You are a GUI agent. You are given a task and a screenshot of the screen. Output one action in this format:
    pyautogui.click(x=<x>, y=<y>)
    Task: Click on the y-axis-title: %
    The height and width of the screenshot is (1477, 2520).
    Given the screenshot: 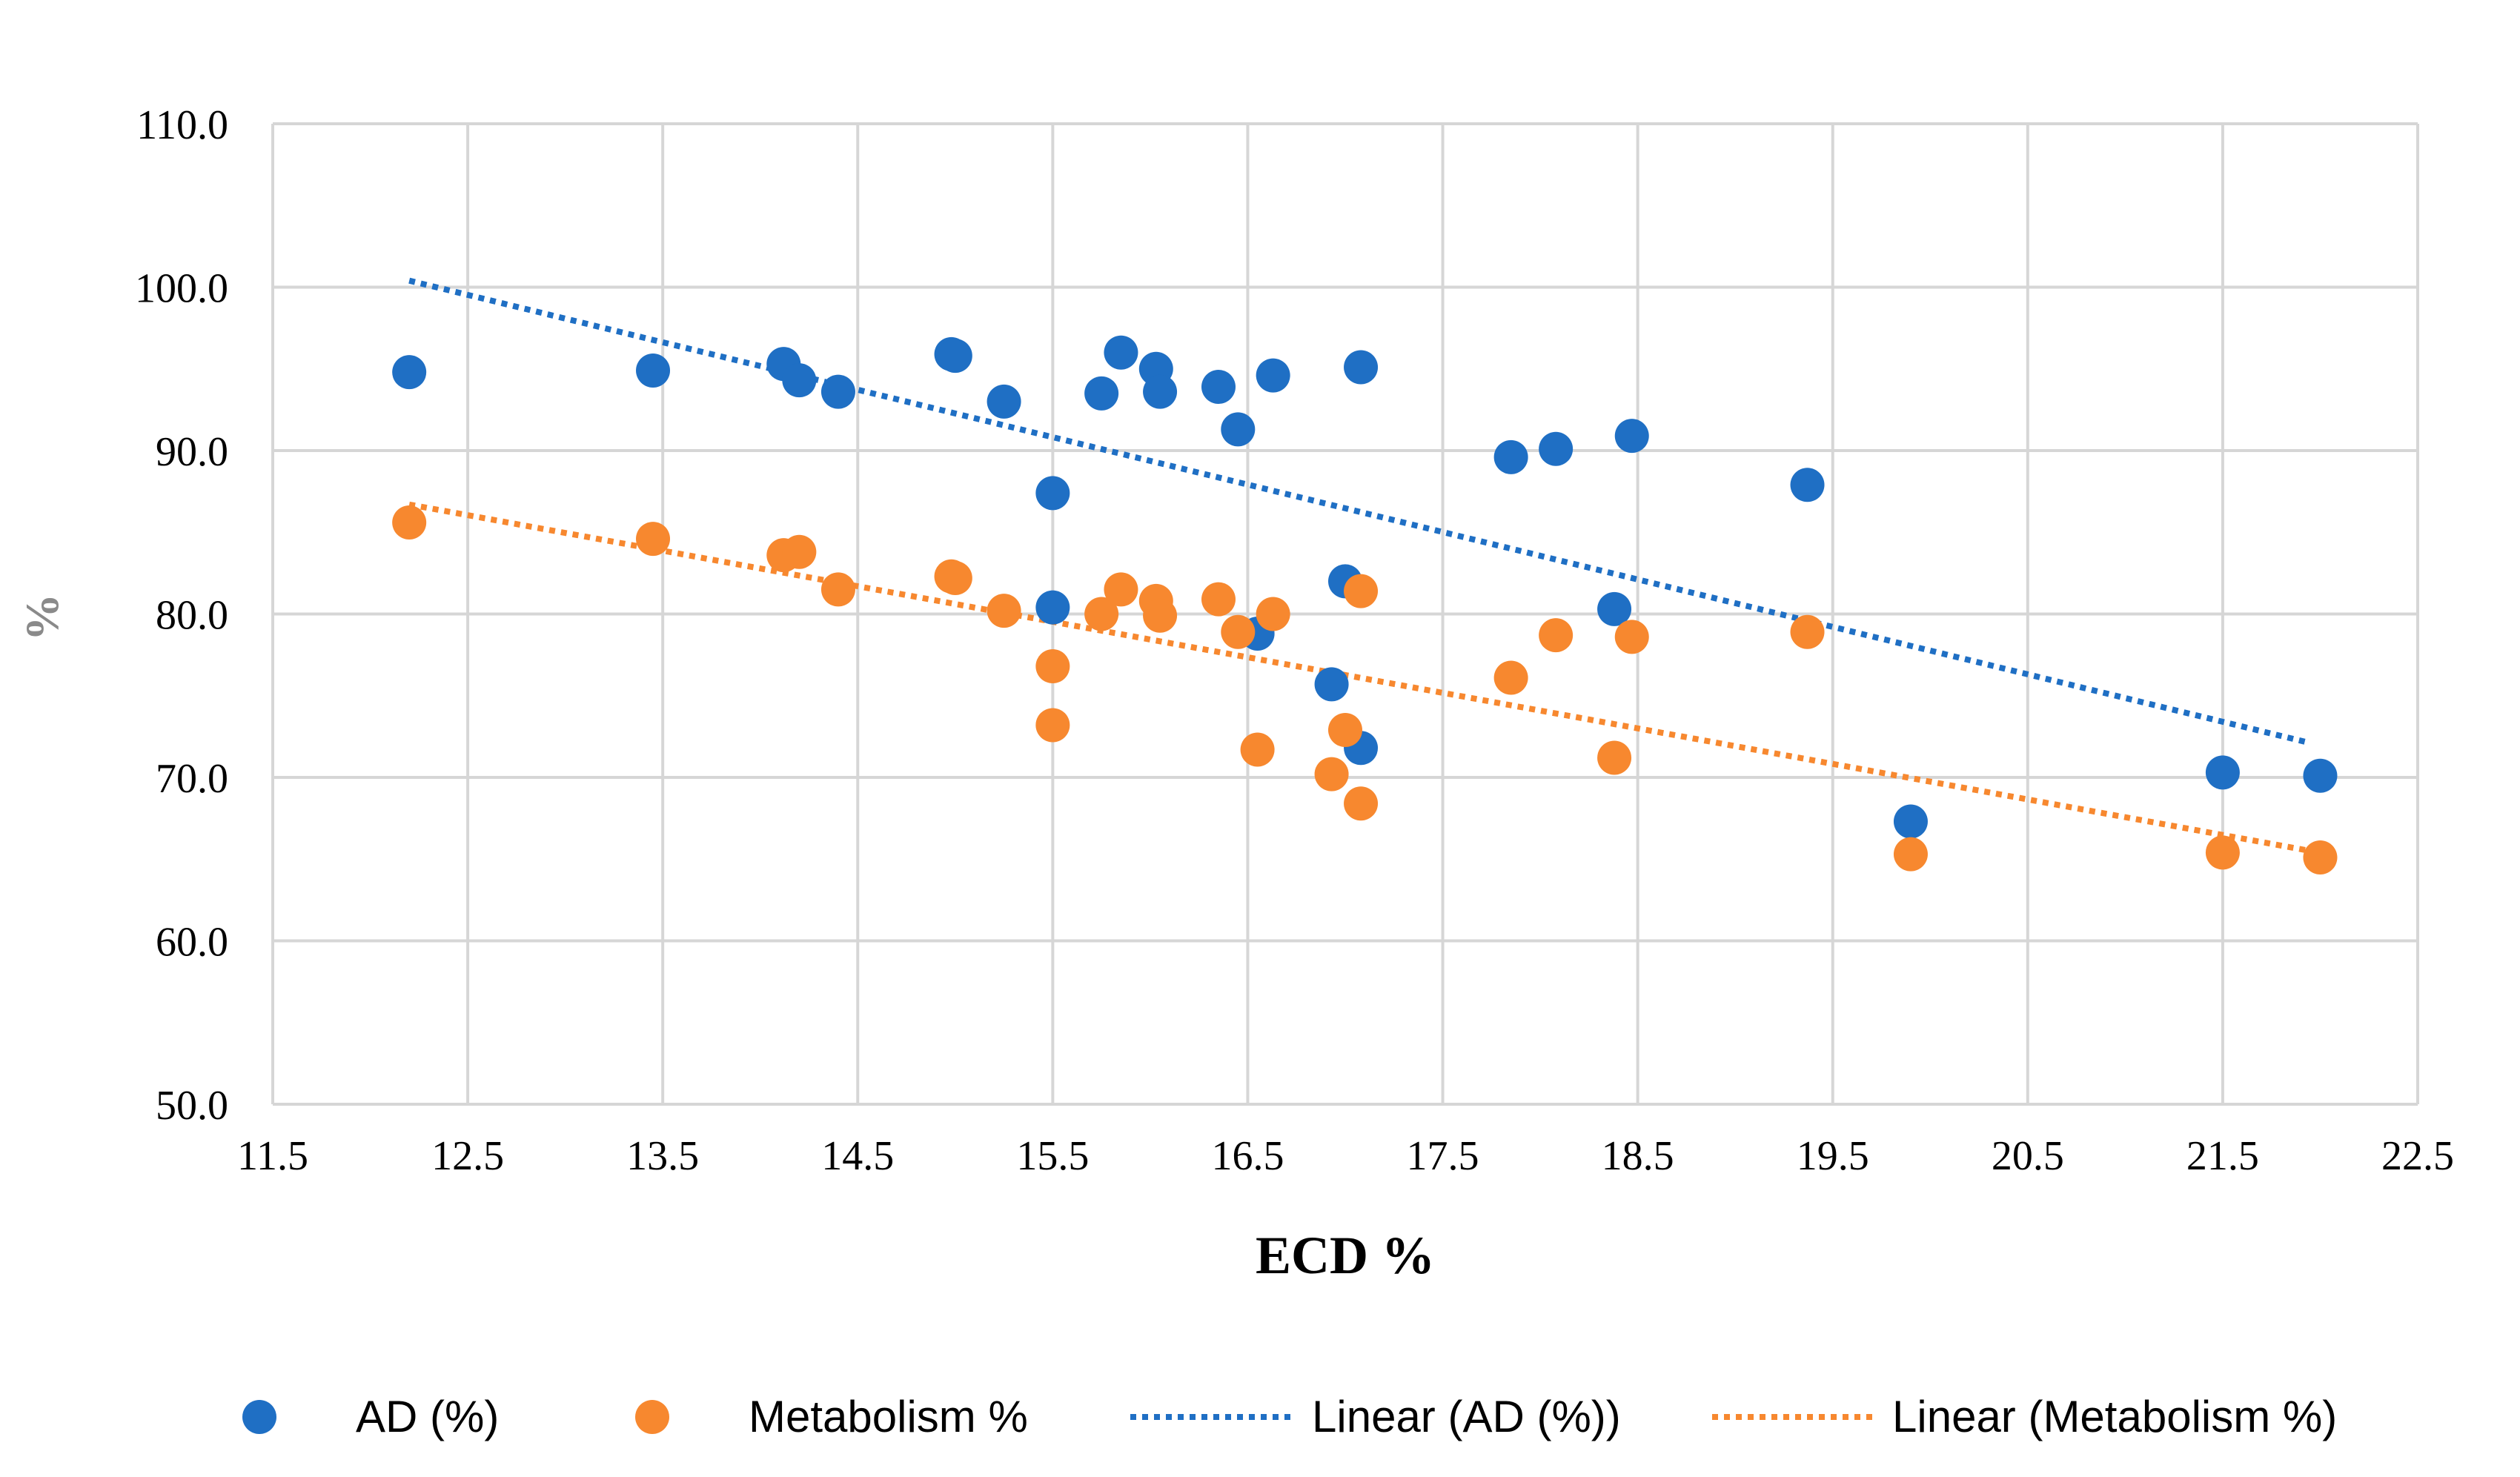 What is the action you would take?
    pyautogui.click(x=42, y=617)
    